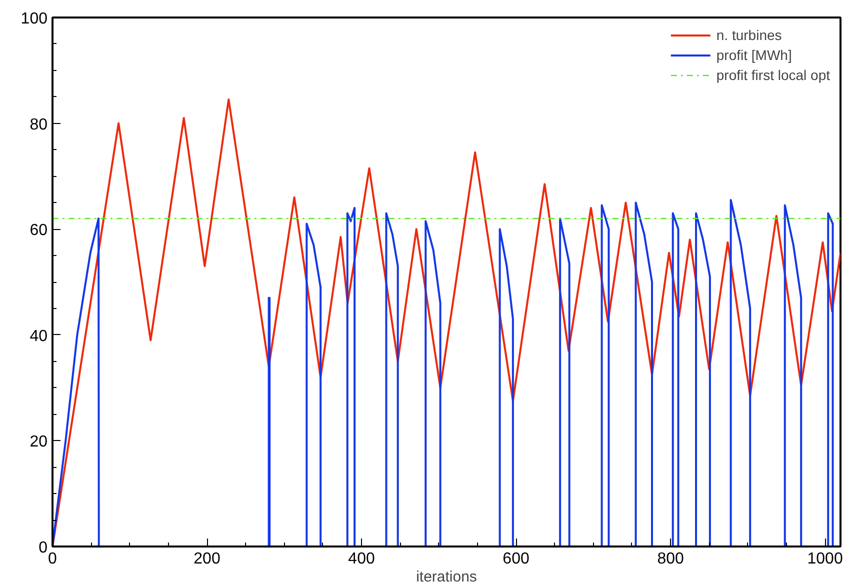 The image size is (846, 588). Describe the element at coordinates (754, 55) in the screenshot. I see `legend-label: profit [MWh]` at that location.